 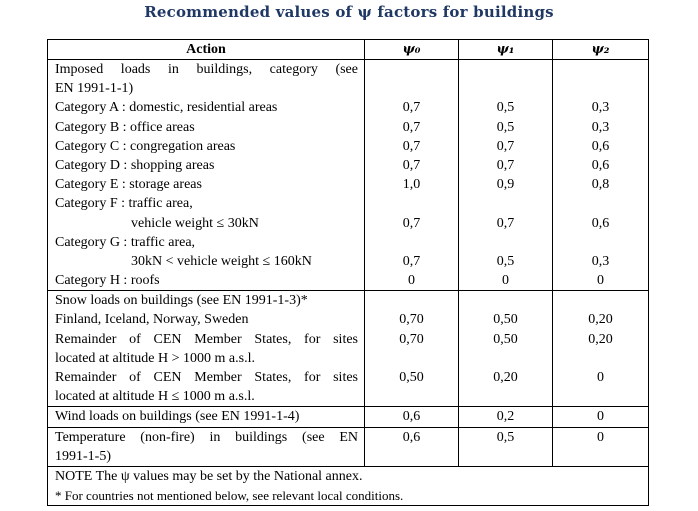 I want to click on psi0-cell: 0,7 0,7 0,7 0,7 1,0 0,7 0,7 0, so click(x=411, y=175).